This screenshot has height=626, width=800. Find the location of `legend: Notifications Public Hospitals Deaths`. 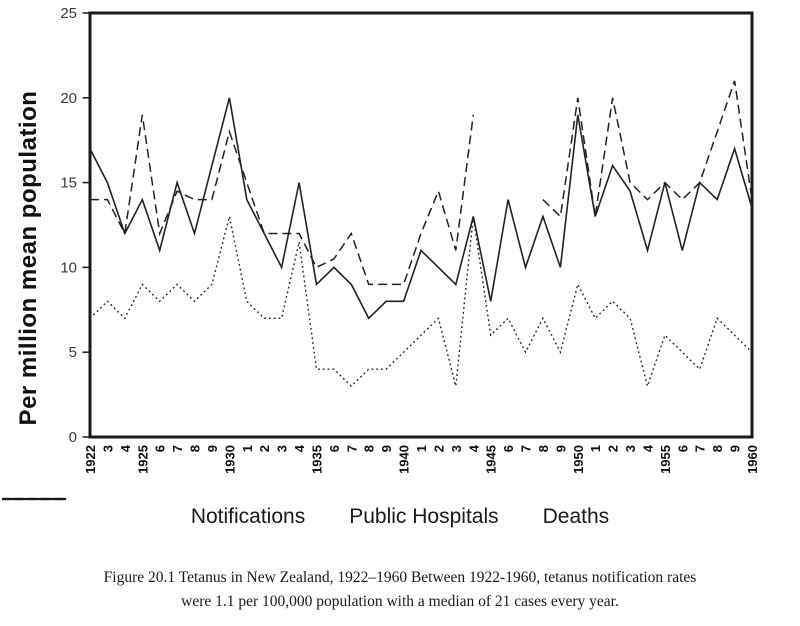

legend: Notifications Public Hospitals Deaths is located at coordinates (400, 517).